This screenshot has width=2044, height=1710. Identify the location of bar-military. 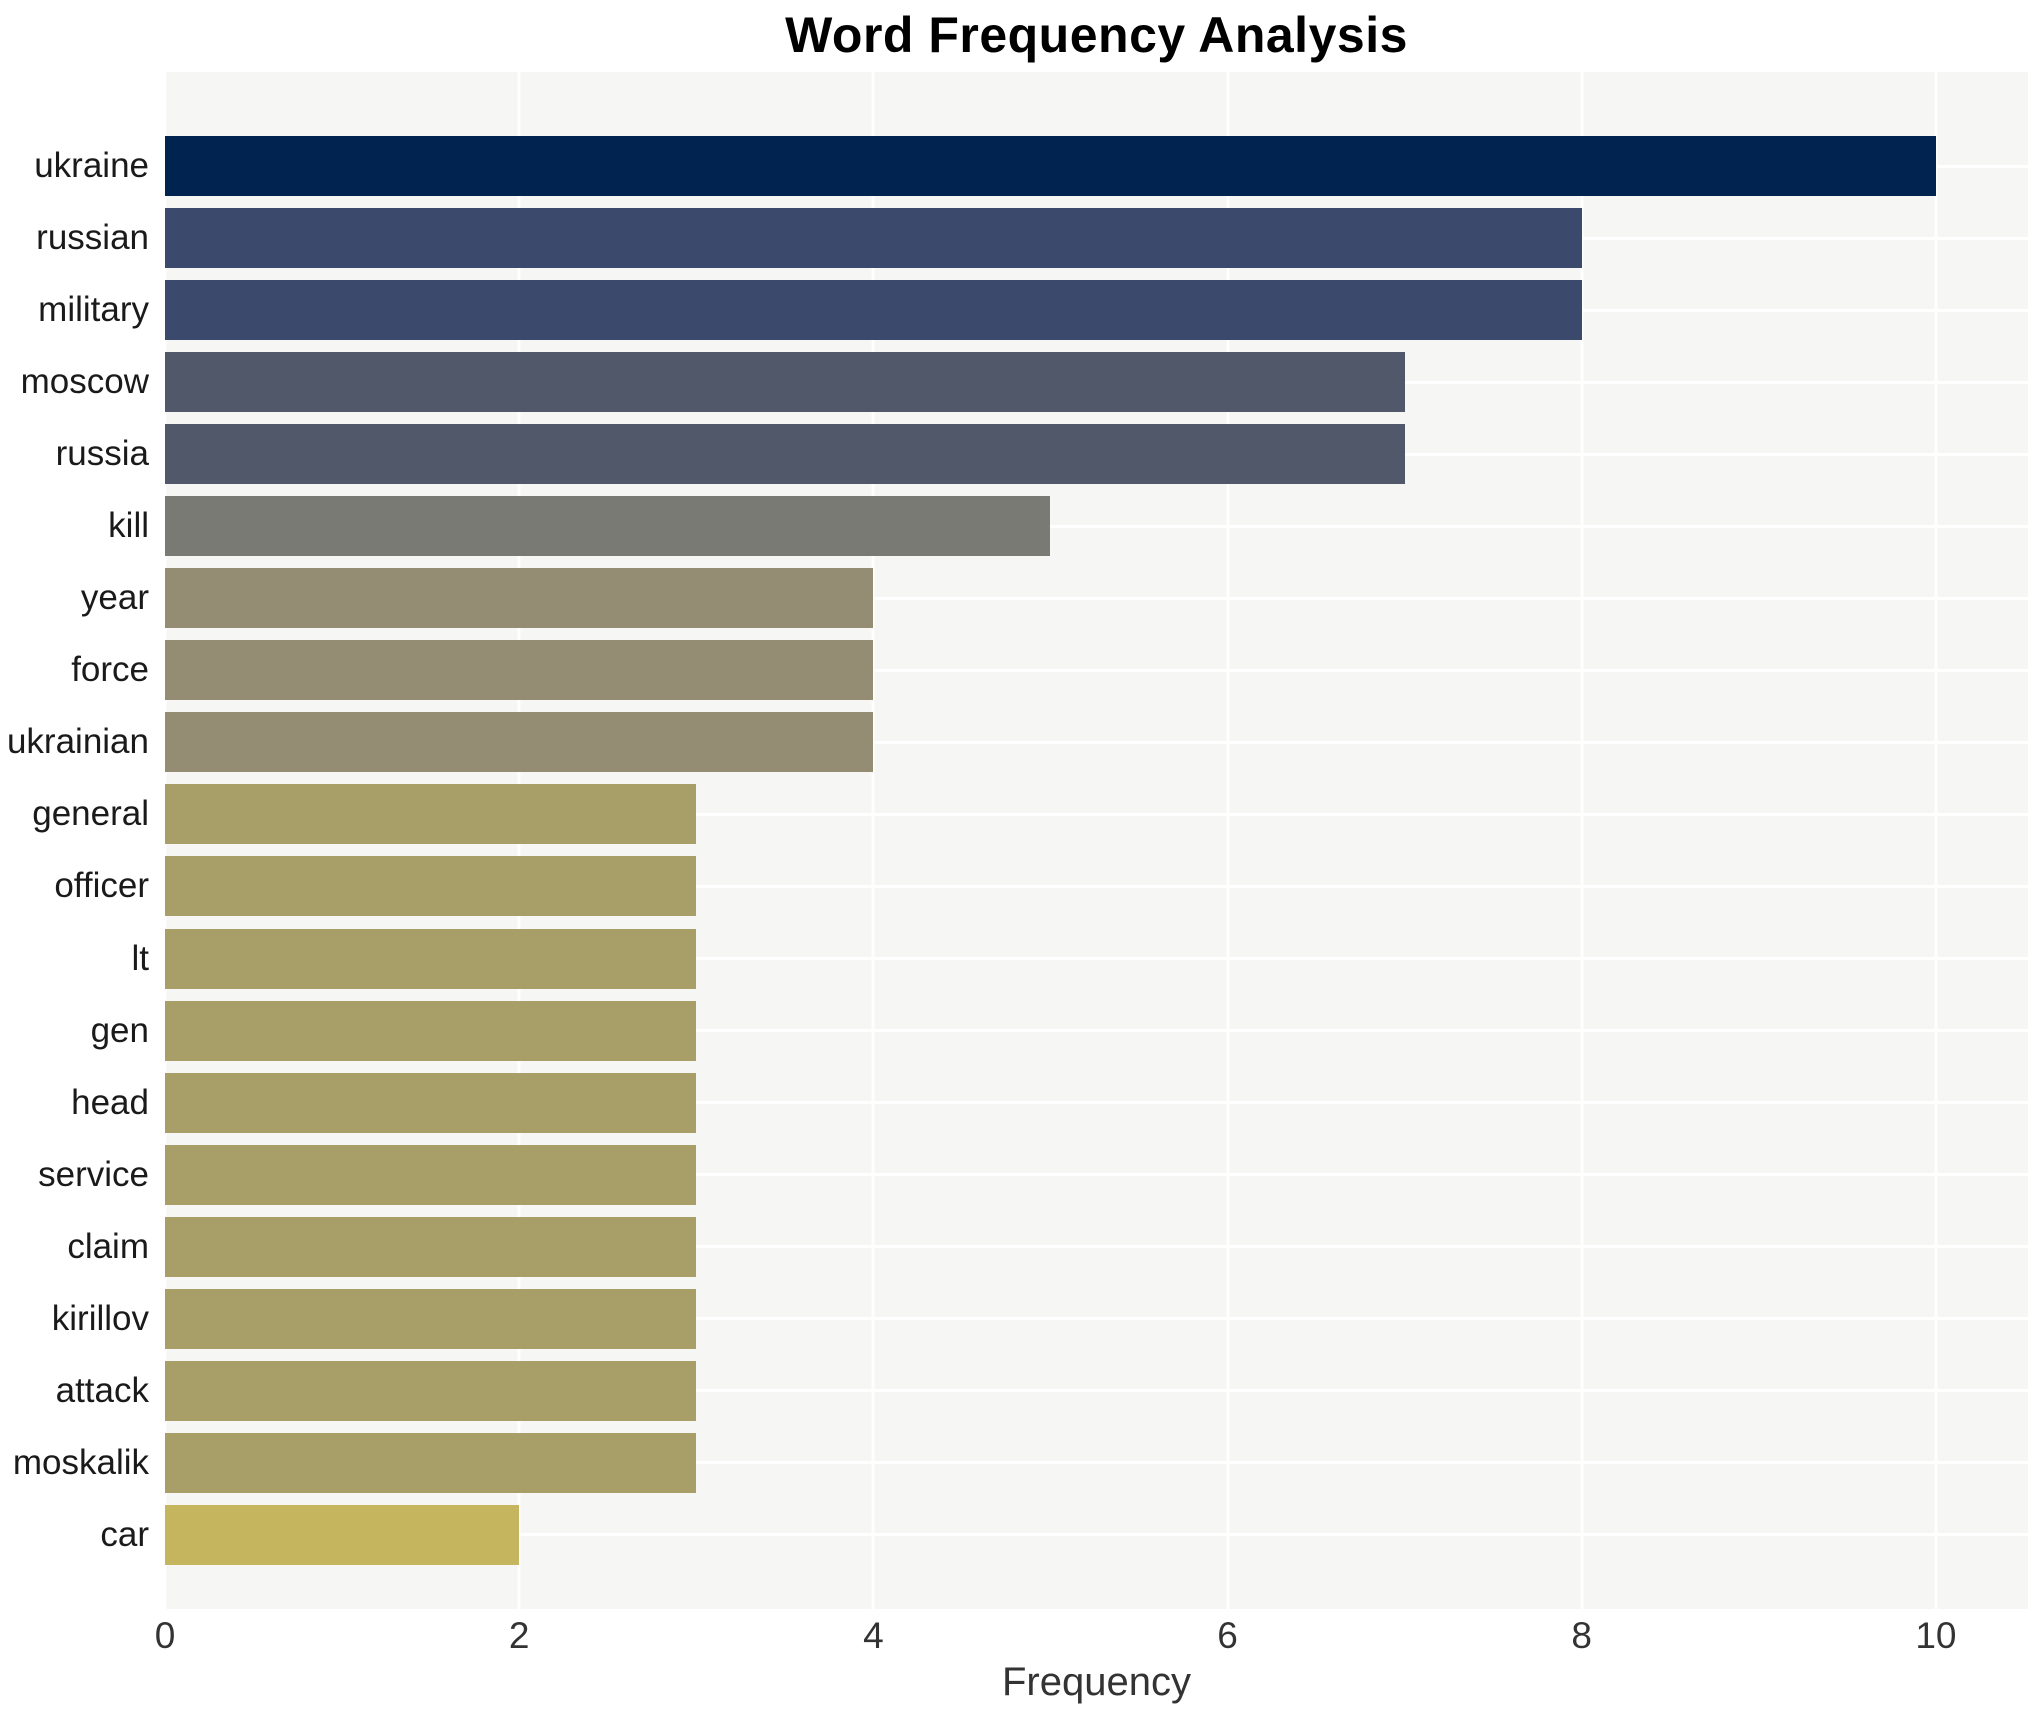
(873, 310).